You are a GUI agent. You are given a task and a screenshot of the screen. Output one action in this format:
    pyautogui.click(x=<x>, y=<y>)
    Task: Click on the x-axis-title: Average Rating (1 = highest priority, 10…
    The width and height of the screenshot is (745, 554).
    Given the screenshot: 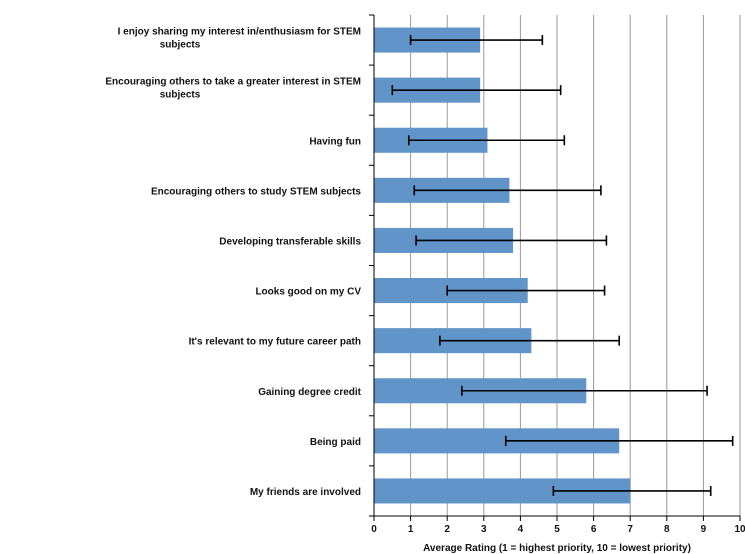 What is the action you would take?
    pyautogui.click(x=557, y=548)
    